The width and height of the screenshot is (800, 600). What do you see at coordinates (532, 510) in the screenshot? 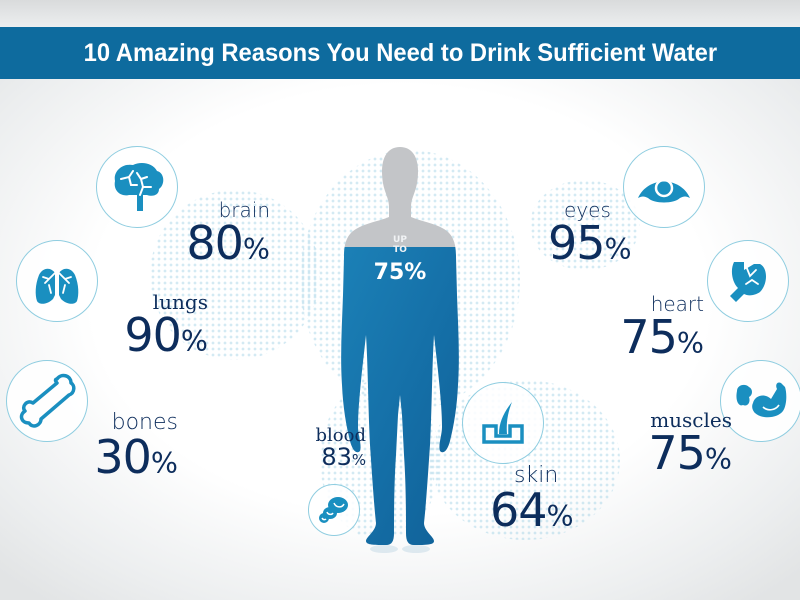
I see `stat-value: 64%` at bounding box center [532, 510].